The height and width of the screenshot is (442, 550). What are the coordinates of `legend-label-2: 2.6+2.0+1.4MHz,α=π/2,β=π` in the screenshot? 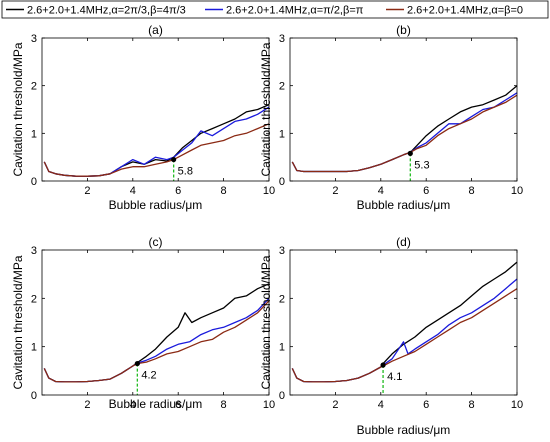 It's located at (295, 11).